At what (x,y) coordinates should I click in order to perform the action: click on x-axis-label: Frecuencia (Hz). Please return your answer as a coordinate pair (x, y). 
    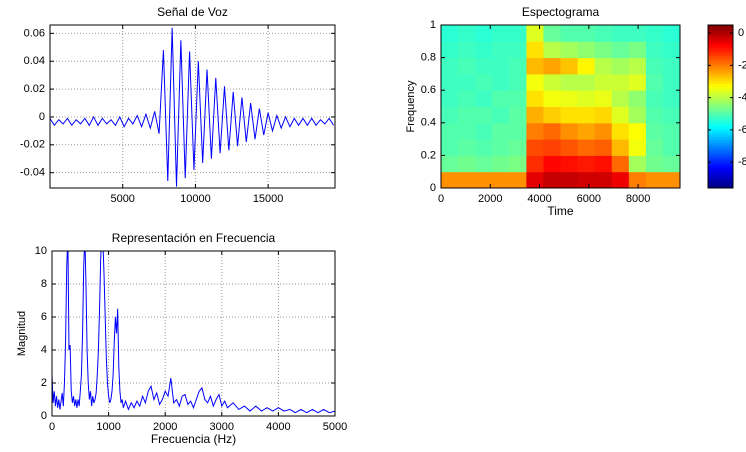
    Looking at the image, I should click on (193, 439).